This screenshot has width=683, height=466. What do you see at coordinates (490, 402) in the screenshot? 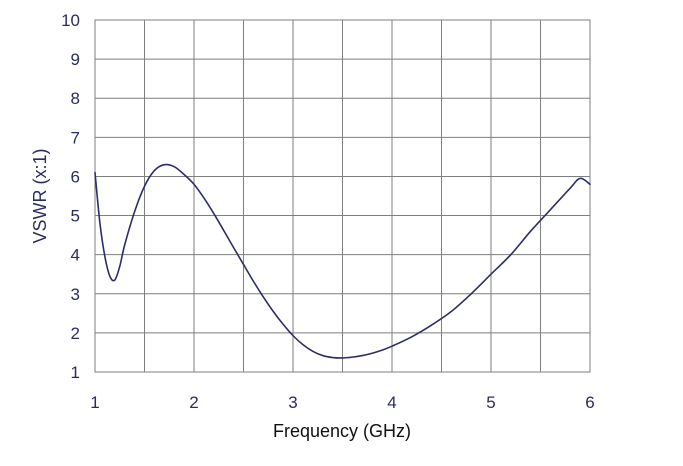
I see `x-tick-label: 5` at bounding box center [490, 402].